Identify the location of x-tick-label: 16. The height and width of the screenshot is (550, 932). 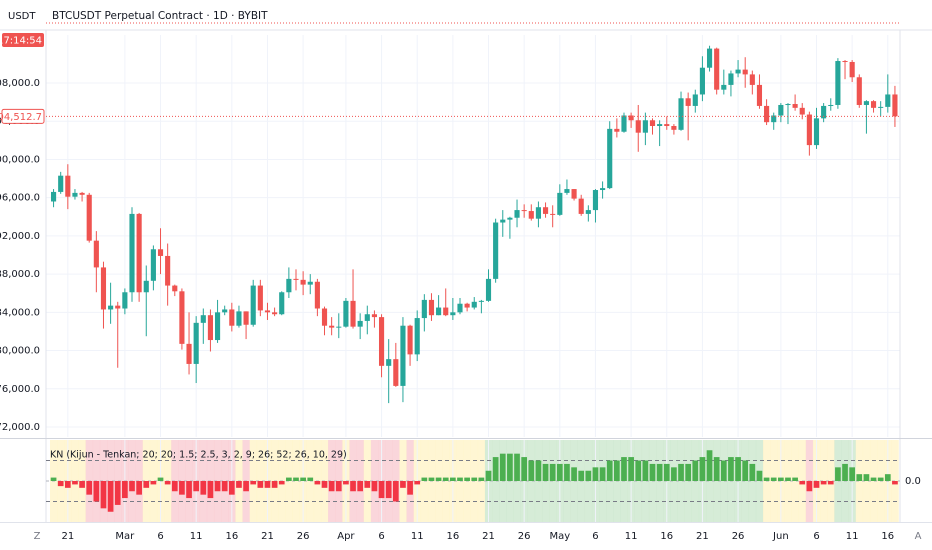
(452, 536).